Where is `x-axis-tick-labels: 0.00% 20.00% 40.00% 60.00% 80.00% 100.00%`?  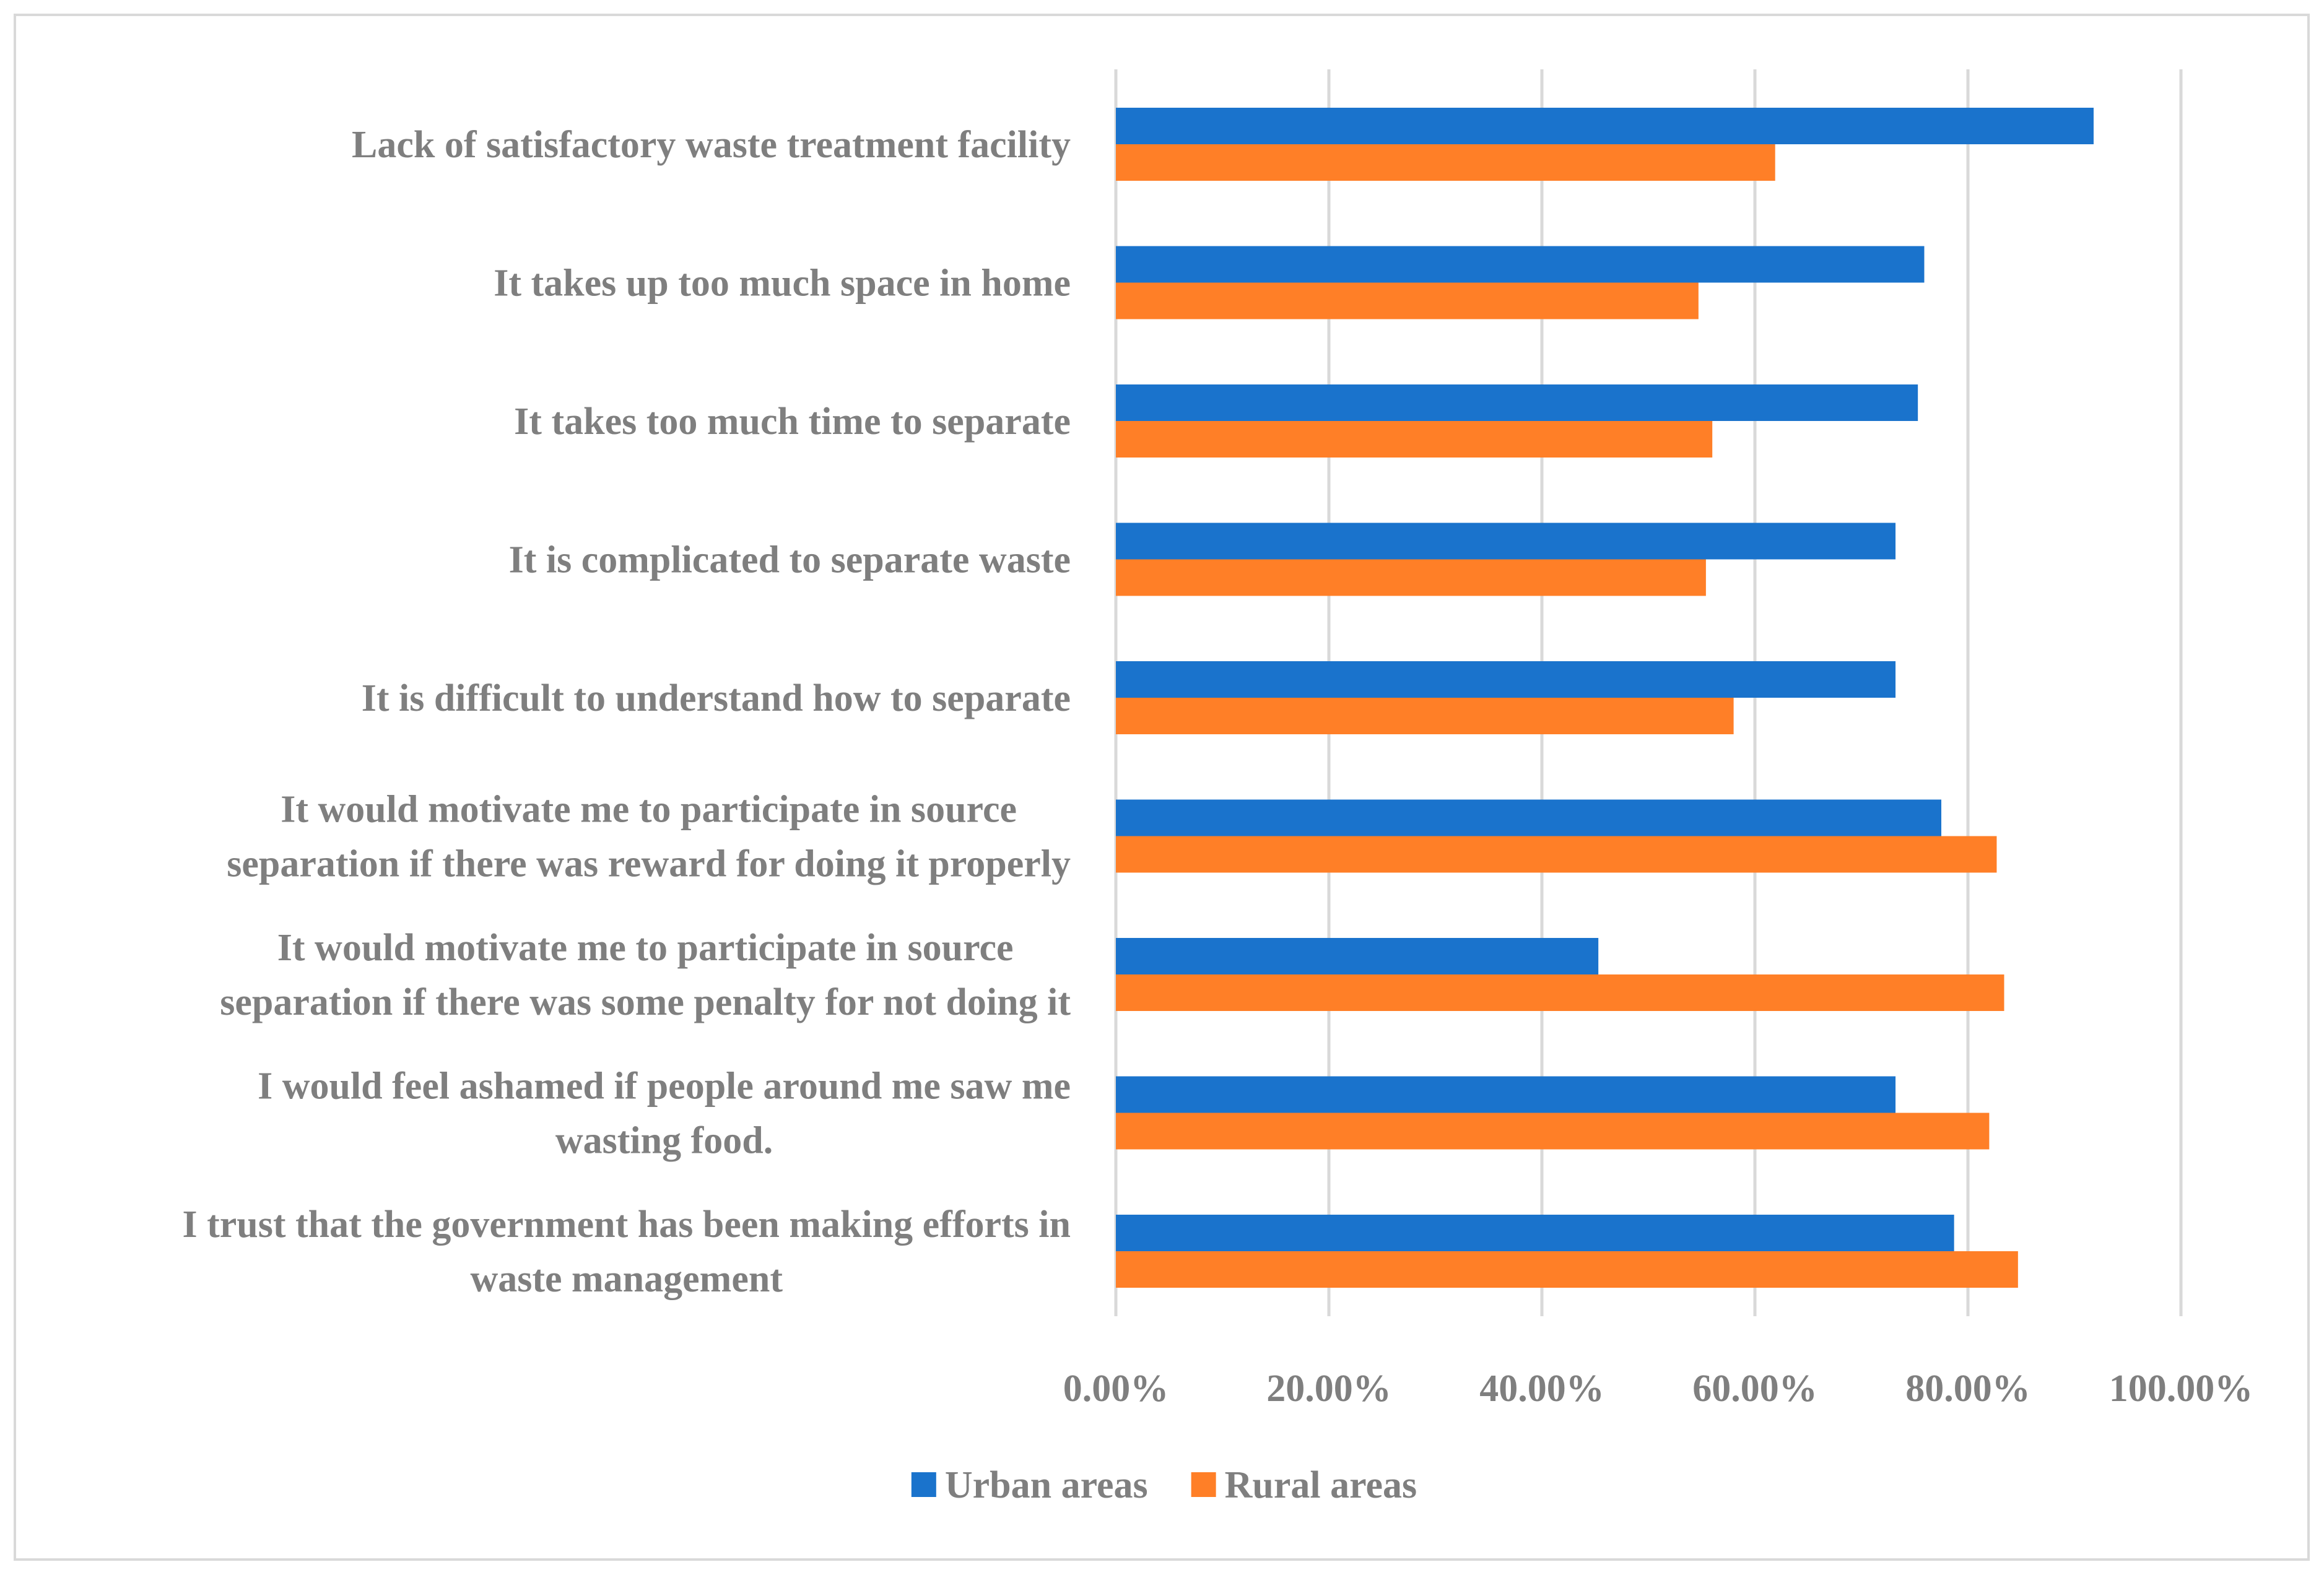
x-axis-tick-labels: 0.00% 20.00% 40.00% 60.00% 80.00% 100.00% is located at coordinates (1658, 1389).